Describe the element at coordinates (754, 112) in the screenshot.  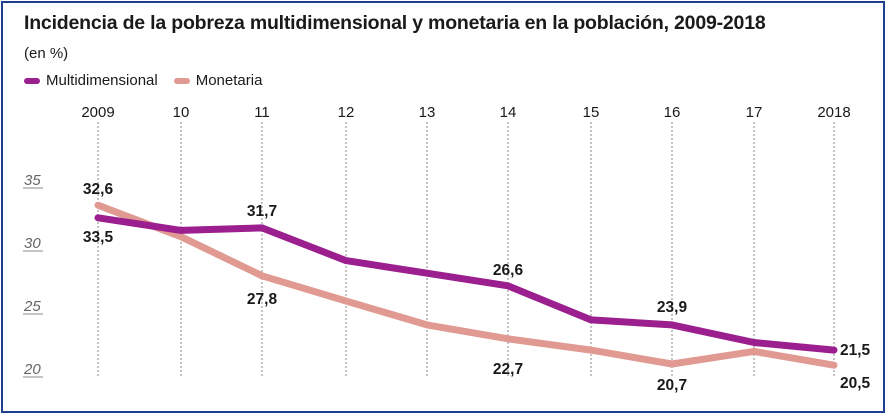
I see `x-tick-label: 17` at that location.